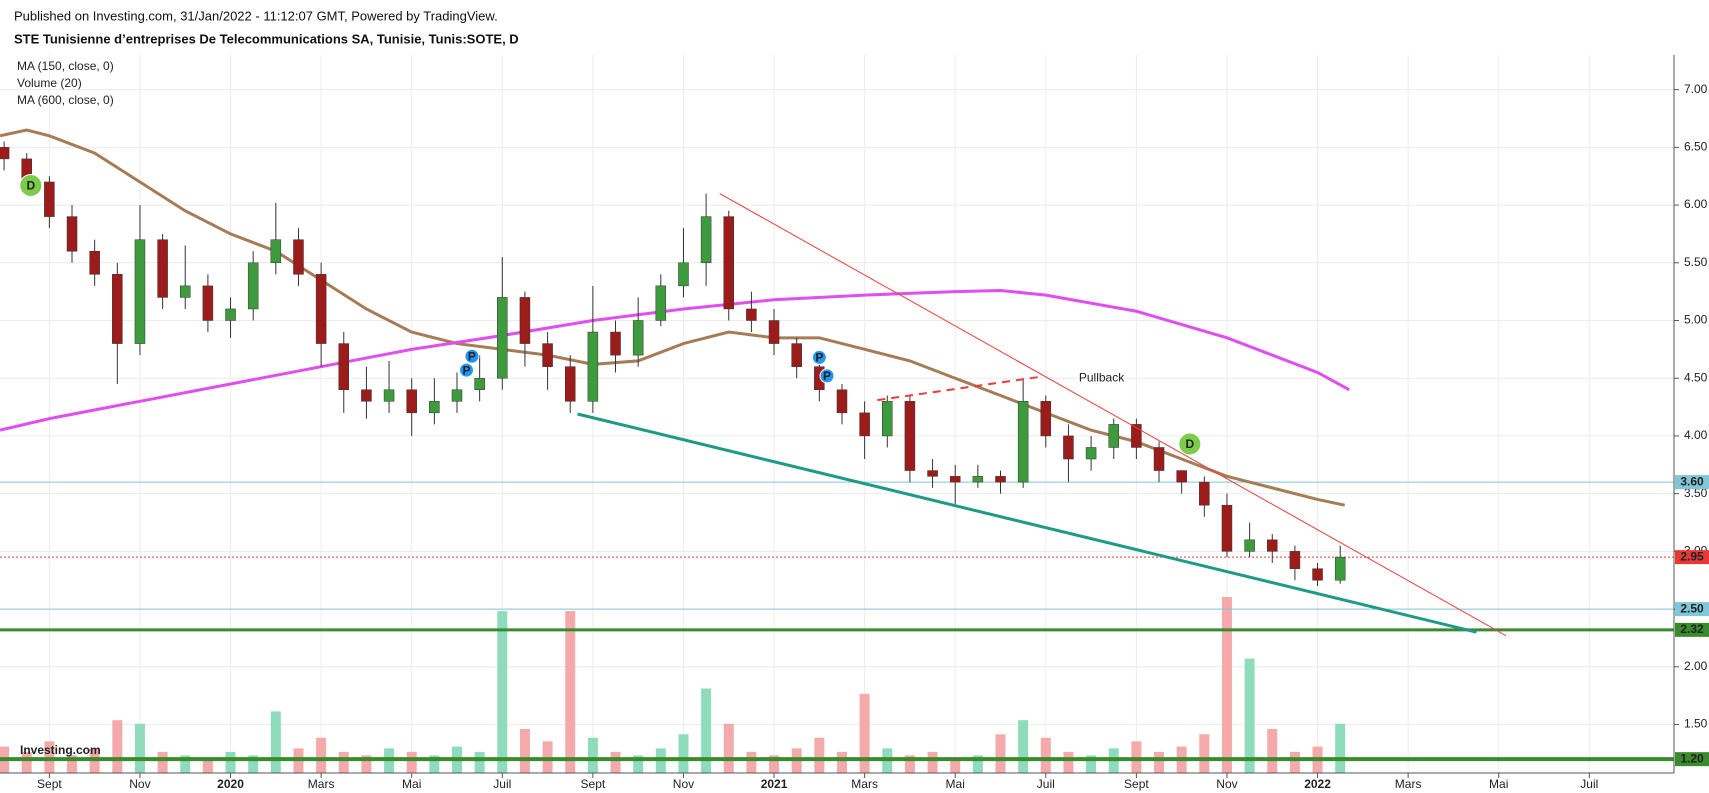 Image resolution: width=1709 pixels, height=793 pixels. What do you see at coordinates (1696, 493) in the screenshot?
I see `y-tick-label: 3.50` at bounding box center [1696, 493].